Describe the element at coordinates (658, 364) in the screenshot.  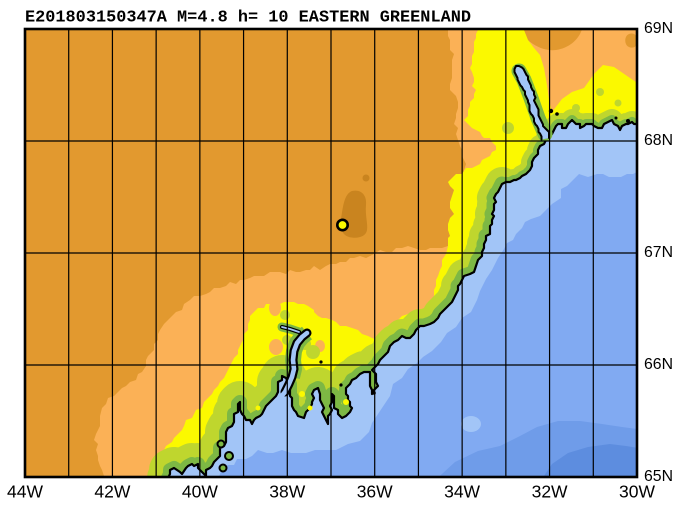
I see `svg-text: 66N` at that location.